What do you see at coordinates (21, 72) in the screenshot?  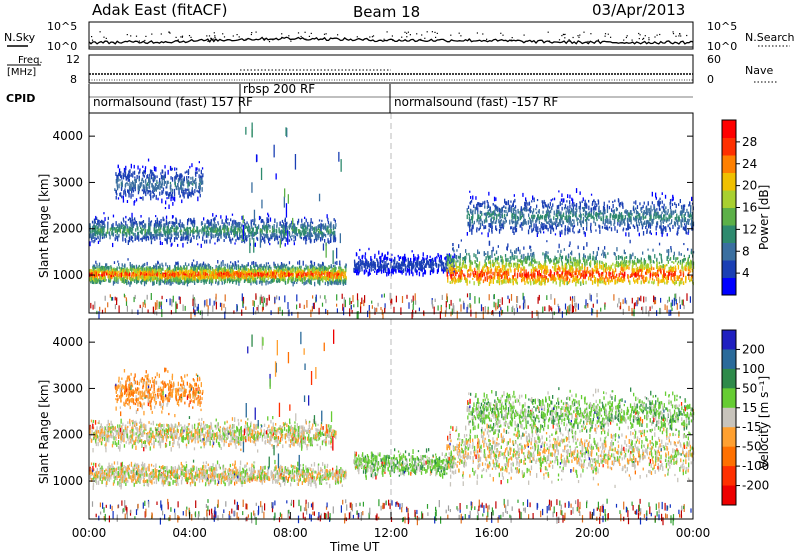 I see `freq-label-line2: [MHz]` at bounding box center [21, 72].